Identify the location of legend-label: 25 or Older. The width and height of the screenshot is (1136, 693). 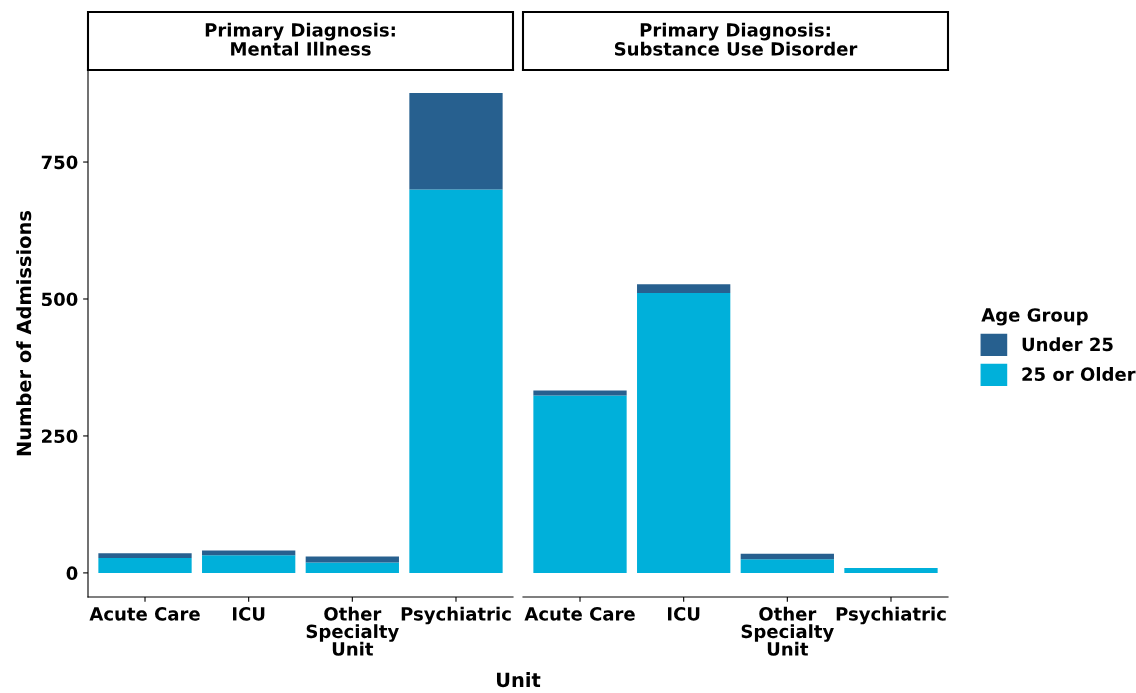
(1079, 374).